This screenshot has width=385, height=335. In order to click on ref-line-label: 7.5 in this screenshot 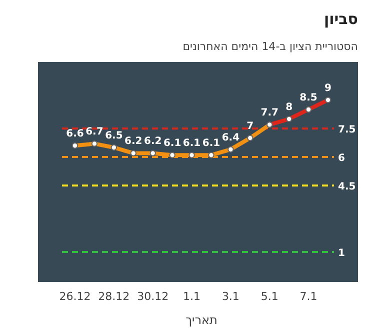, I will do `click(347, 130)`.